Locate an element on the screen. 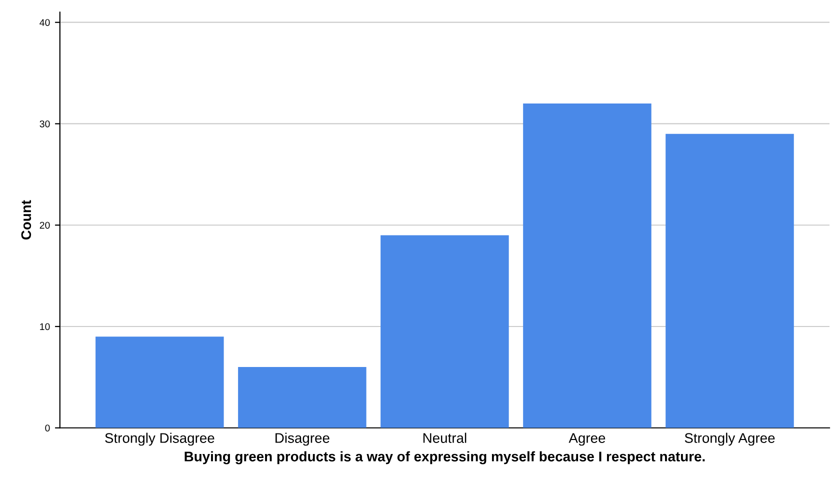 Image resolution: width=832 pixels, height=489 pixels. x-axis-title: Buying green products is a way of expressing myself because I respect nature. is located at coordinates (444, 457).